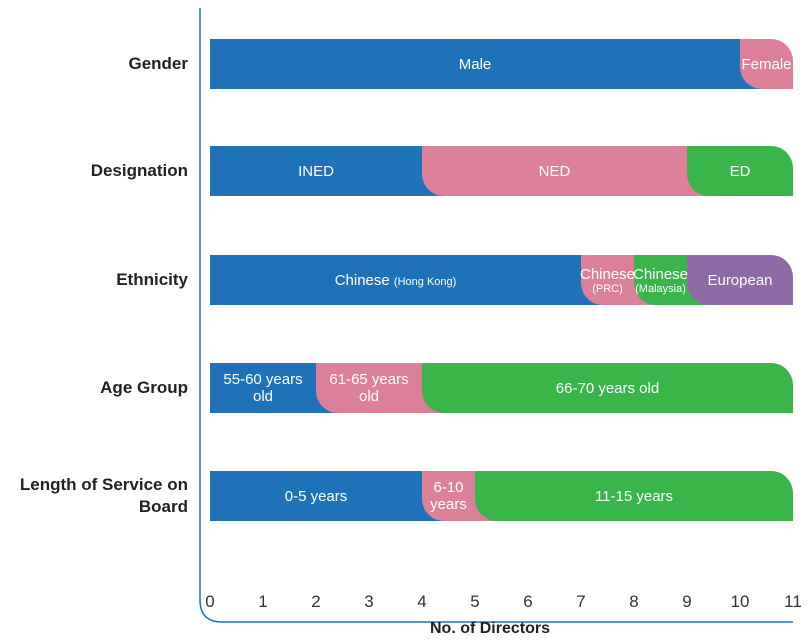  Describe the element at coordinates (422, 601) in the screenshot. I see `x-tick-label: 4` at that location.